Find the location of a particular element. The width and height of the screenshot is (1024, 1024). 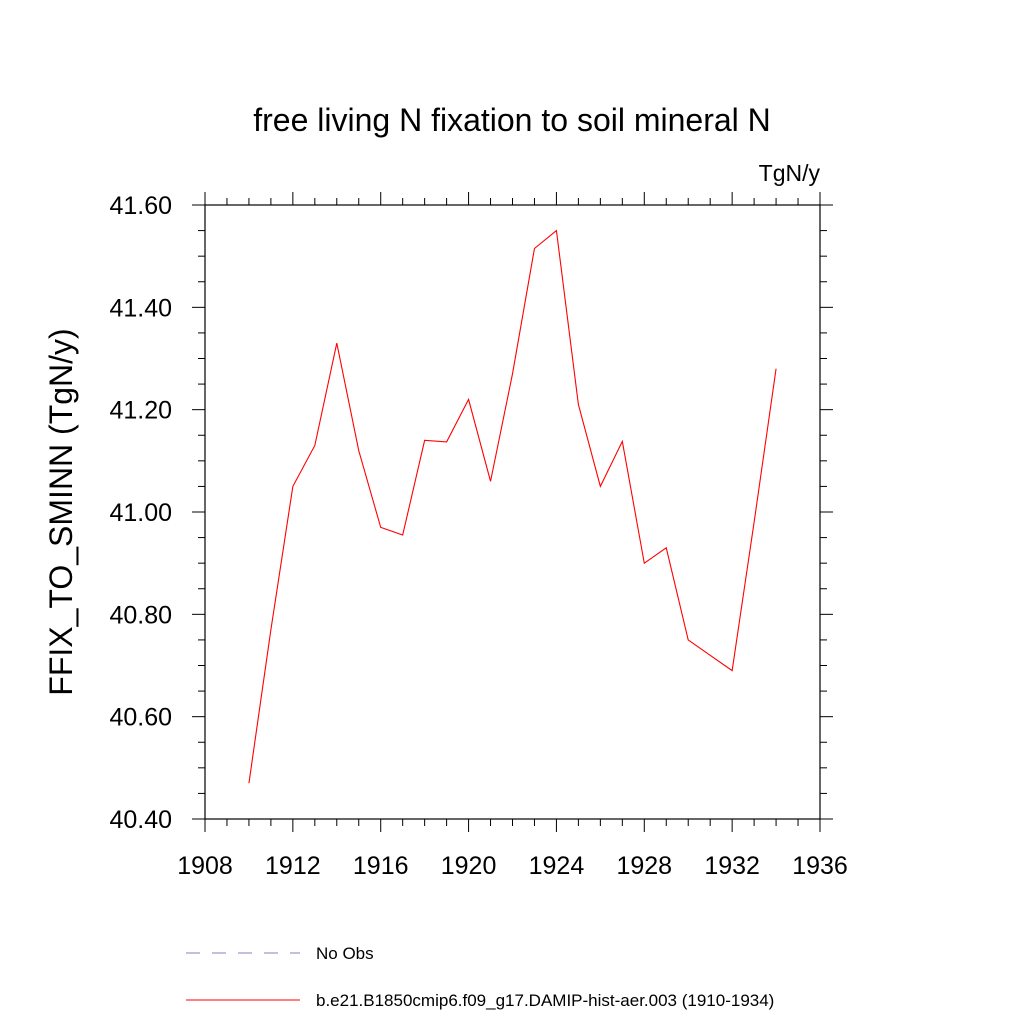

y-tick-label: 40.80 is located at coordinates (140, 615).